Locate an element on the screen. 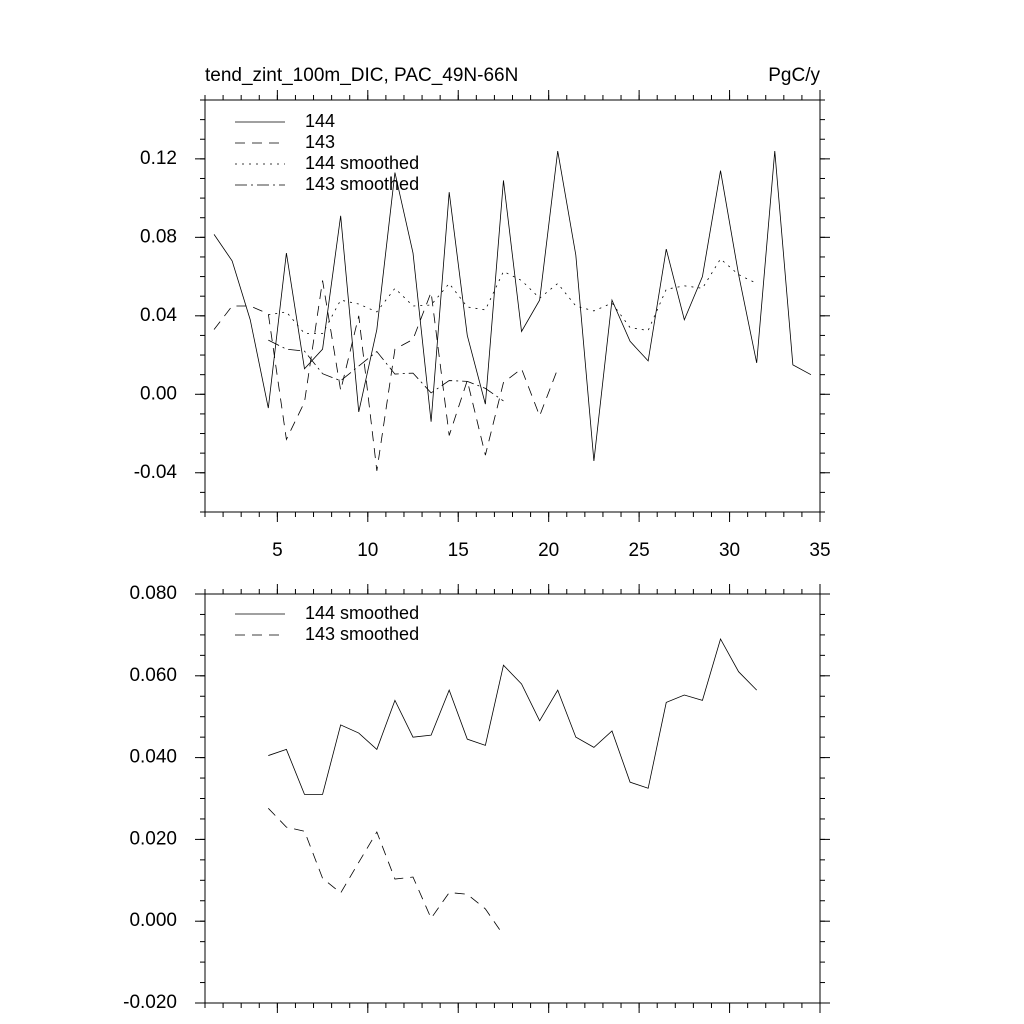 This screenshot has width=1024, height=1024. chart-title: tend_zint_100m_DIC, PAC_49N-66N is located at coordinates (361, 75).